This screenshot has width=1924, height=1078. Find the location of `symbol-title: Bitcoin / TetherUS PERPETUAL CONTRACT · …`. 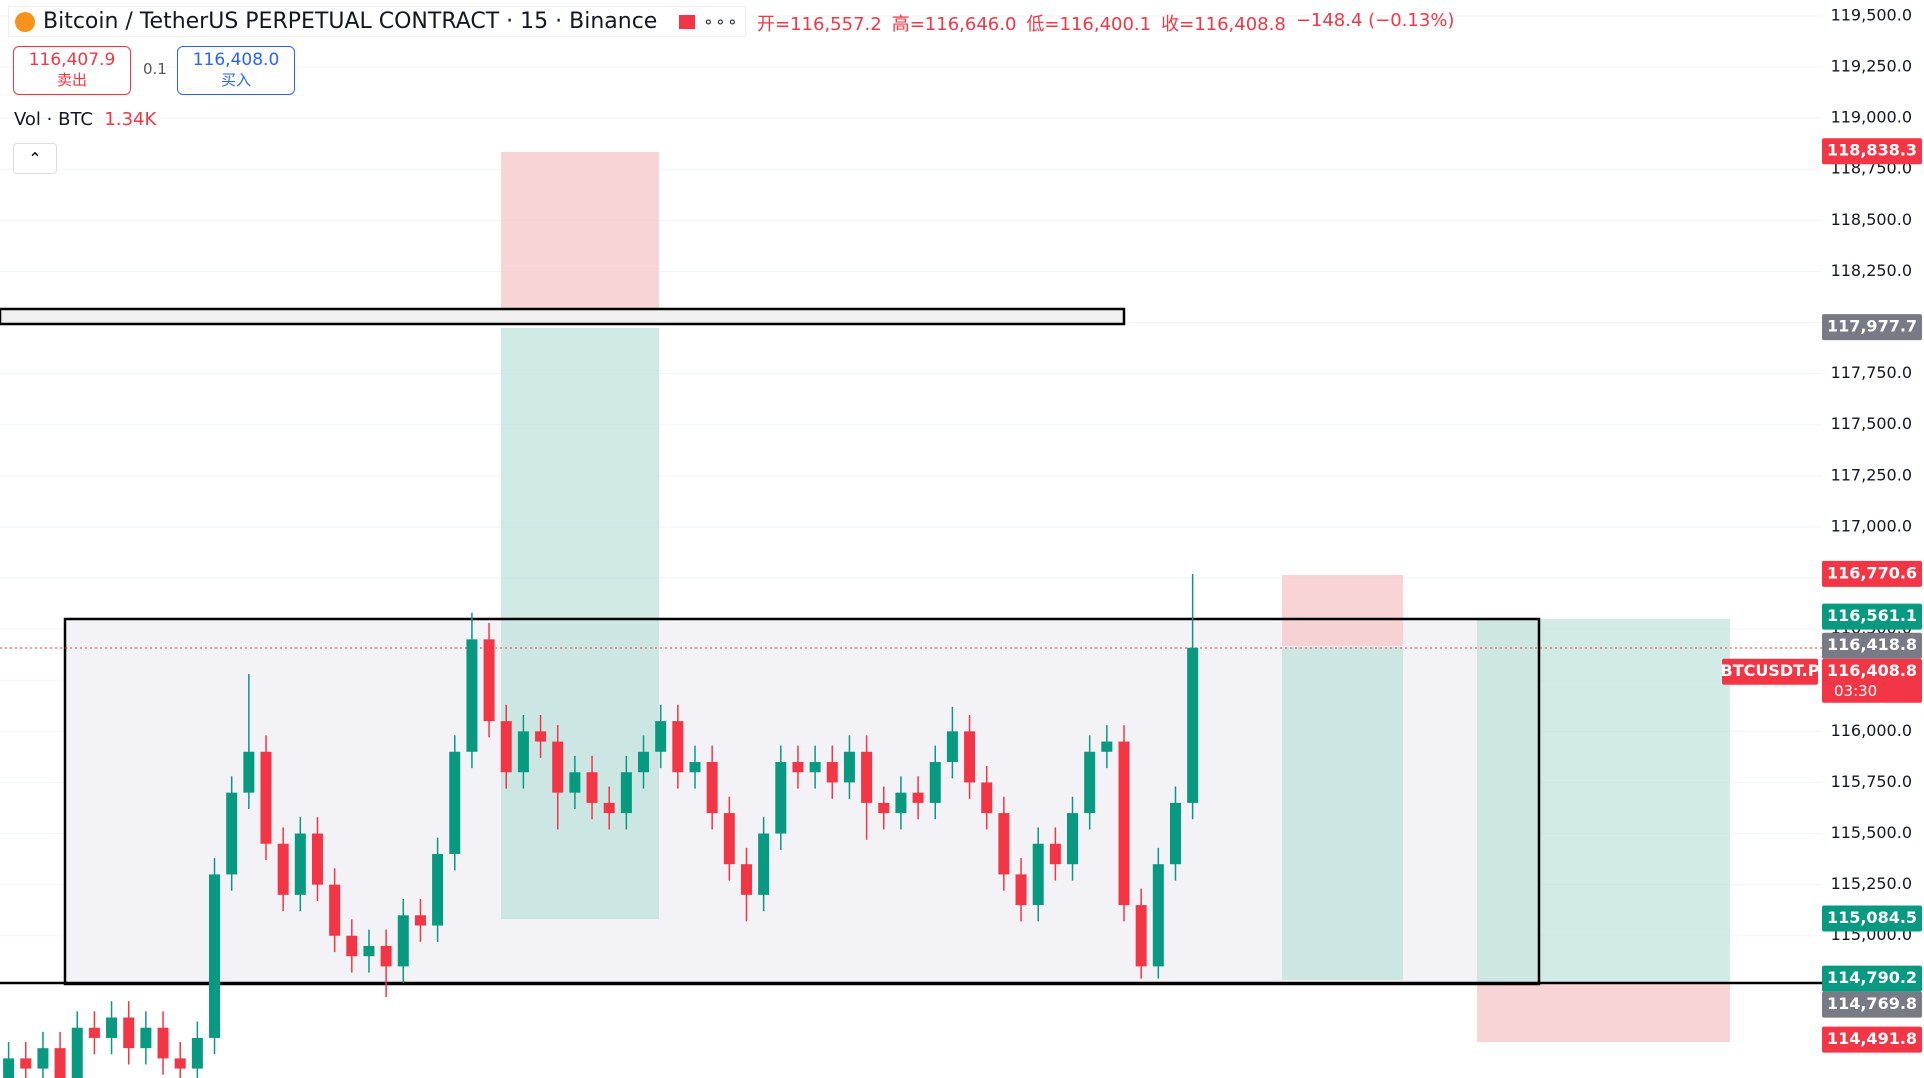

symbol-title: Bitcoin / TetherUS PERPETUAL CONTRACT · … is located at coordinates (350, 21).